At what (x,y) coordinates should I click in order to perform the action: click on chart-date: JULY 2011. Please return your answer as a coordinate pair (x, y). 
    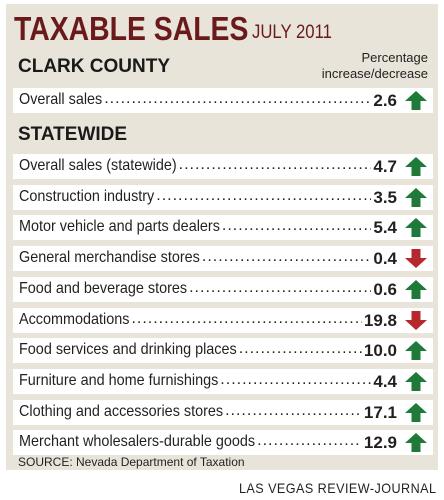
    Looking at the image, I should click on (292, 32).